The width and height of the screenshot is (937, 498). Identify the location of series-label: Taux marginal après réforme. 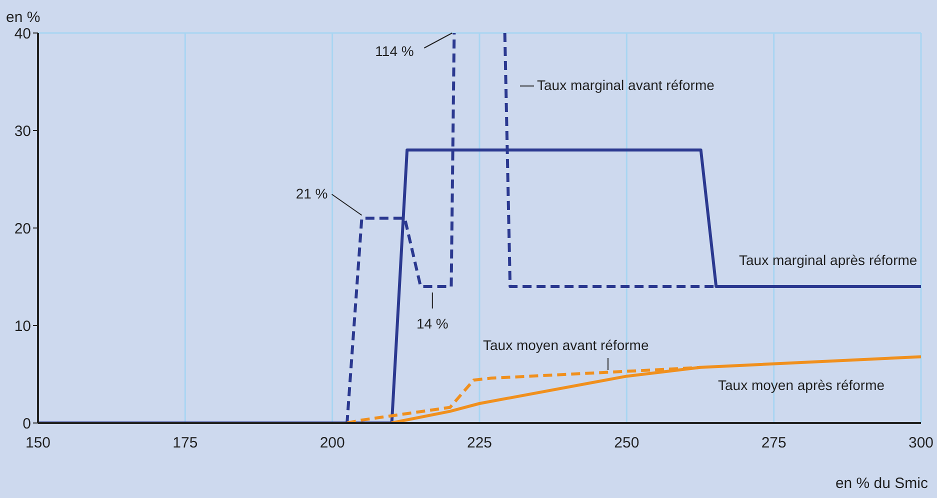
(828, 260).